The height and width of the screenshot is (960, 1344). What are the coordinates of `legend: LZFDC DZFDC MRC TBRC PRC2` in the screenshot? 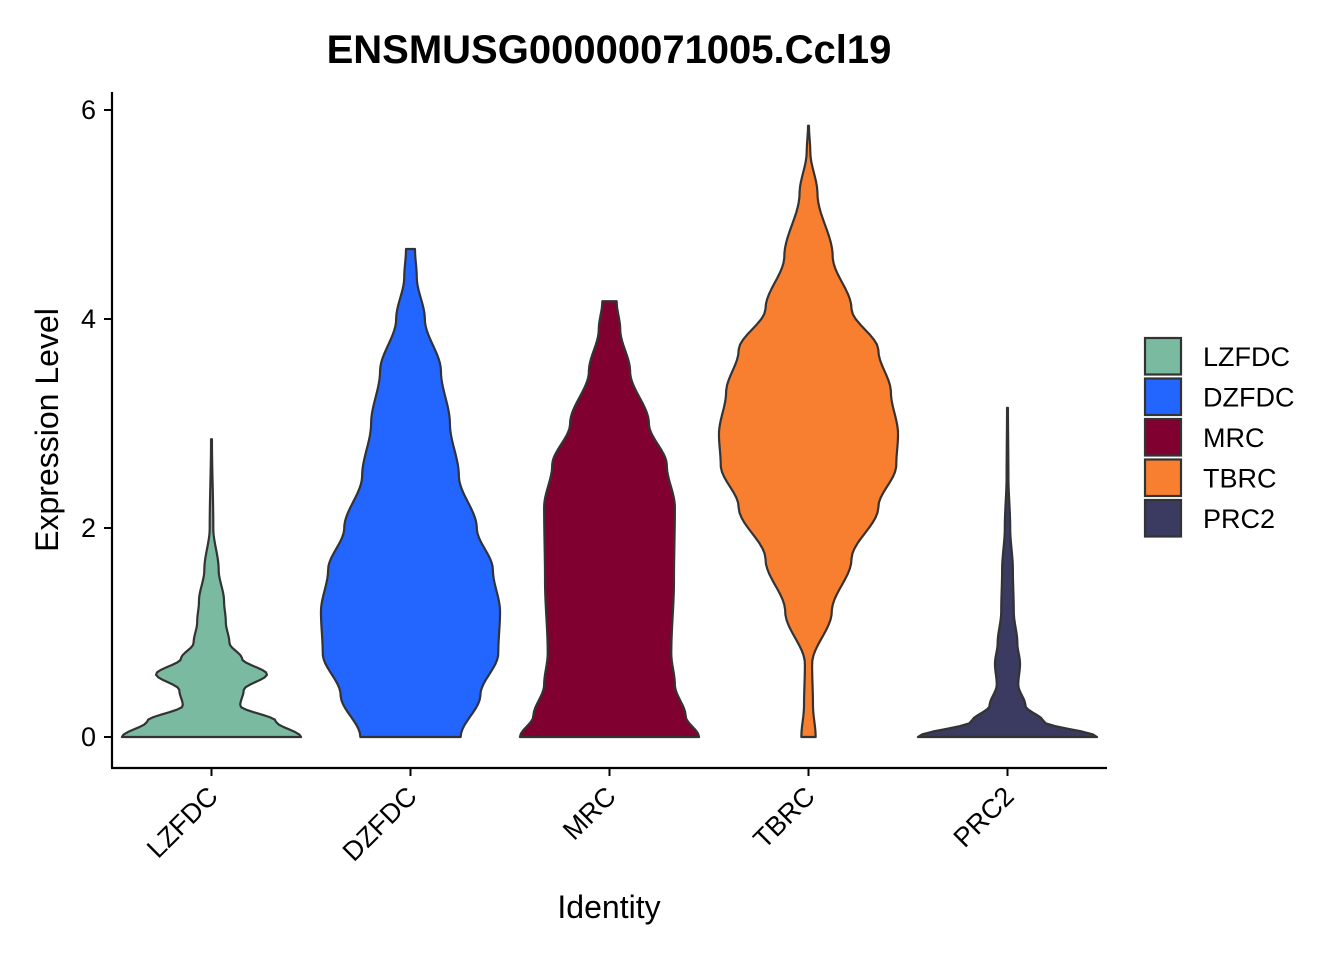 It's located at (1218, 437).